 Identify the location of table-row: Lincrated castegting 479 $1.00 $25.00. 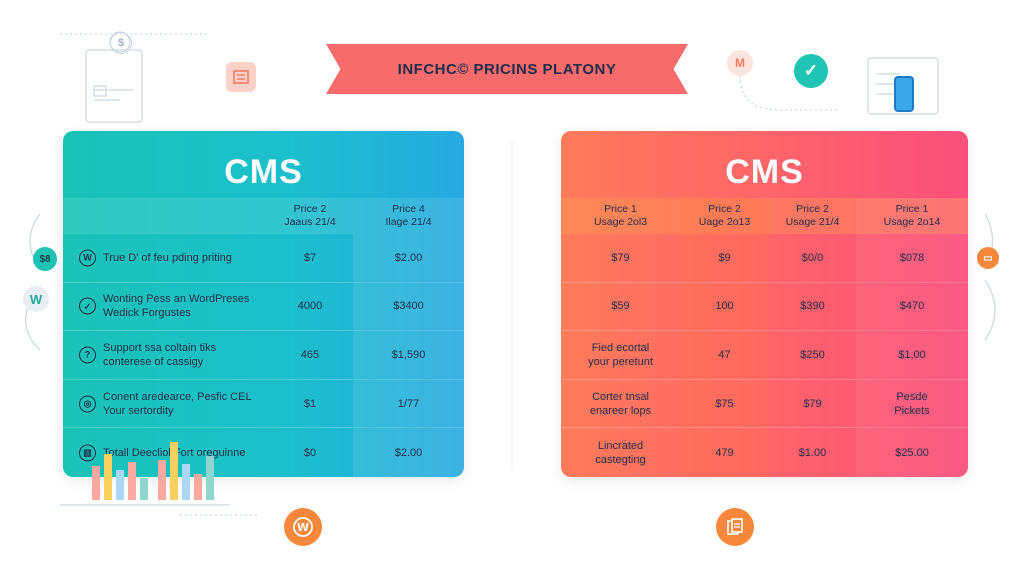
(764, 452).